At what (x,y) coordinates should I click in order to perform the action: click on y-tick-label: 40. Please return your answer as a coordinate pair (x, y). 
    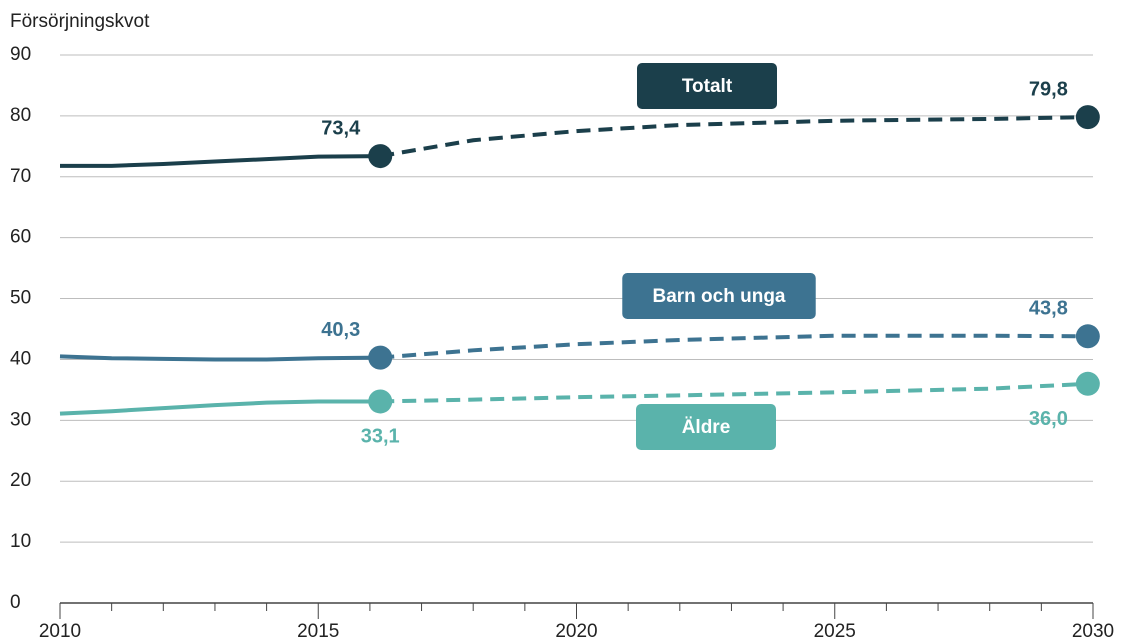
    Looking at the image, I should click on (20, 358).